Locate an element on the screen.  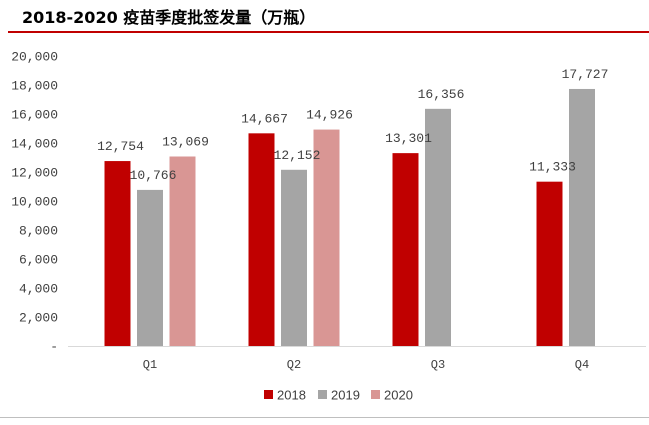
y-tick-label: 14,000 is located at coordinates (34, 144).